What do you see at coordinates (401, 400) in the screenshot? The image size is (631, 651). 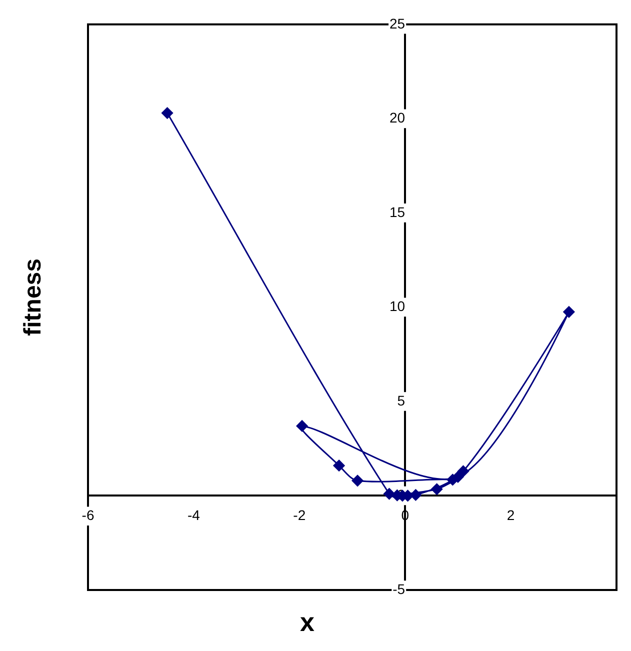 I see `y-tick-label: 5` at bounding box center [401, 400].